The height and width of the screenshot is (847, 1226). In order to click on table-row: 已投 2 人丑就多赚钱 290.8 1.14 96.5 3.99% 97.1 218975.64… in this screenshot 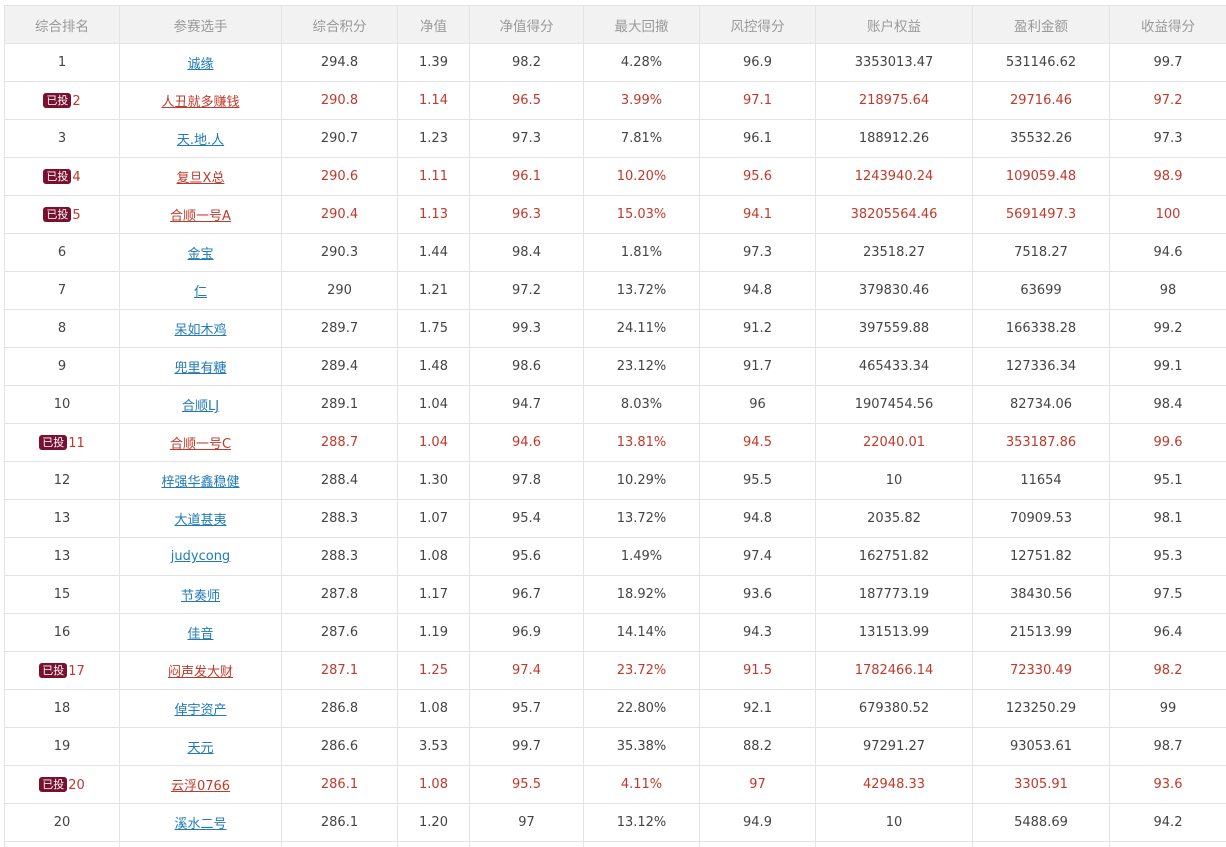, I will do `click(615, 100)`.